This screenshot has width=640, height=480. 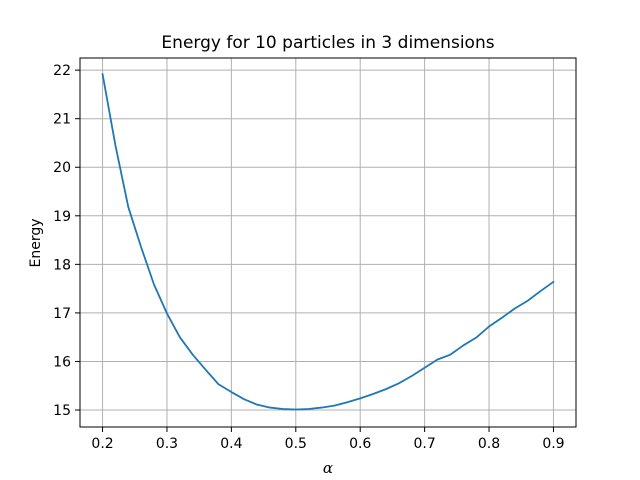 I want to click on x-tick-label: 0.9, so click(x=553, y=444).